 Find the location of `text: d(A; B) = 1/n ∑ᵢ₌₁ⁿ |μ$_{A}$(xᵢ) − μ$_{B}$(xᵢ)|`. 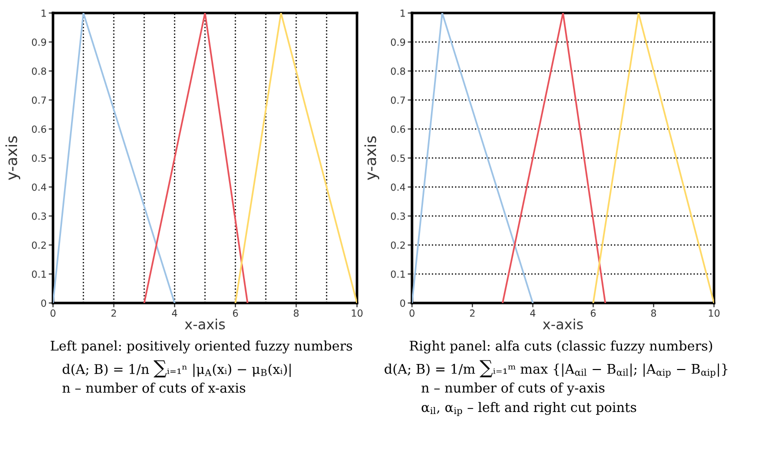

text: d(A; B) = 1/n ∑ᵢ₌₁ⁿ |μ$_{A}$(xᵢ) − μ$_{B}$(xᵢ)| is located at coordinates (176, 369).